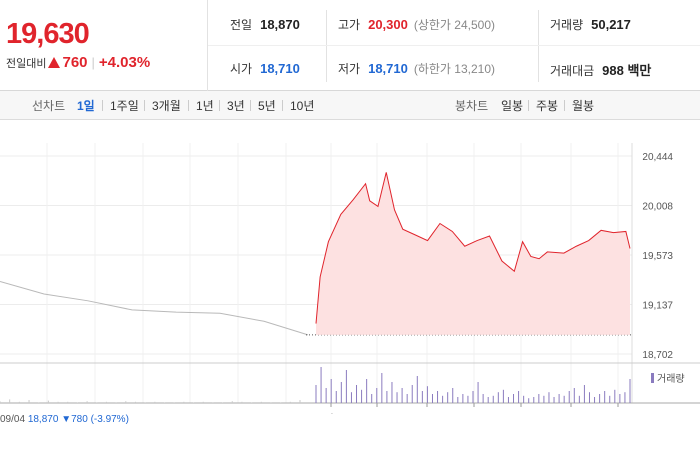 This screenshot has width=700, height=450. I want to click on stat-sub: (하한가 13,210), so click(454, 69).